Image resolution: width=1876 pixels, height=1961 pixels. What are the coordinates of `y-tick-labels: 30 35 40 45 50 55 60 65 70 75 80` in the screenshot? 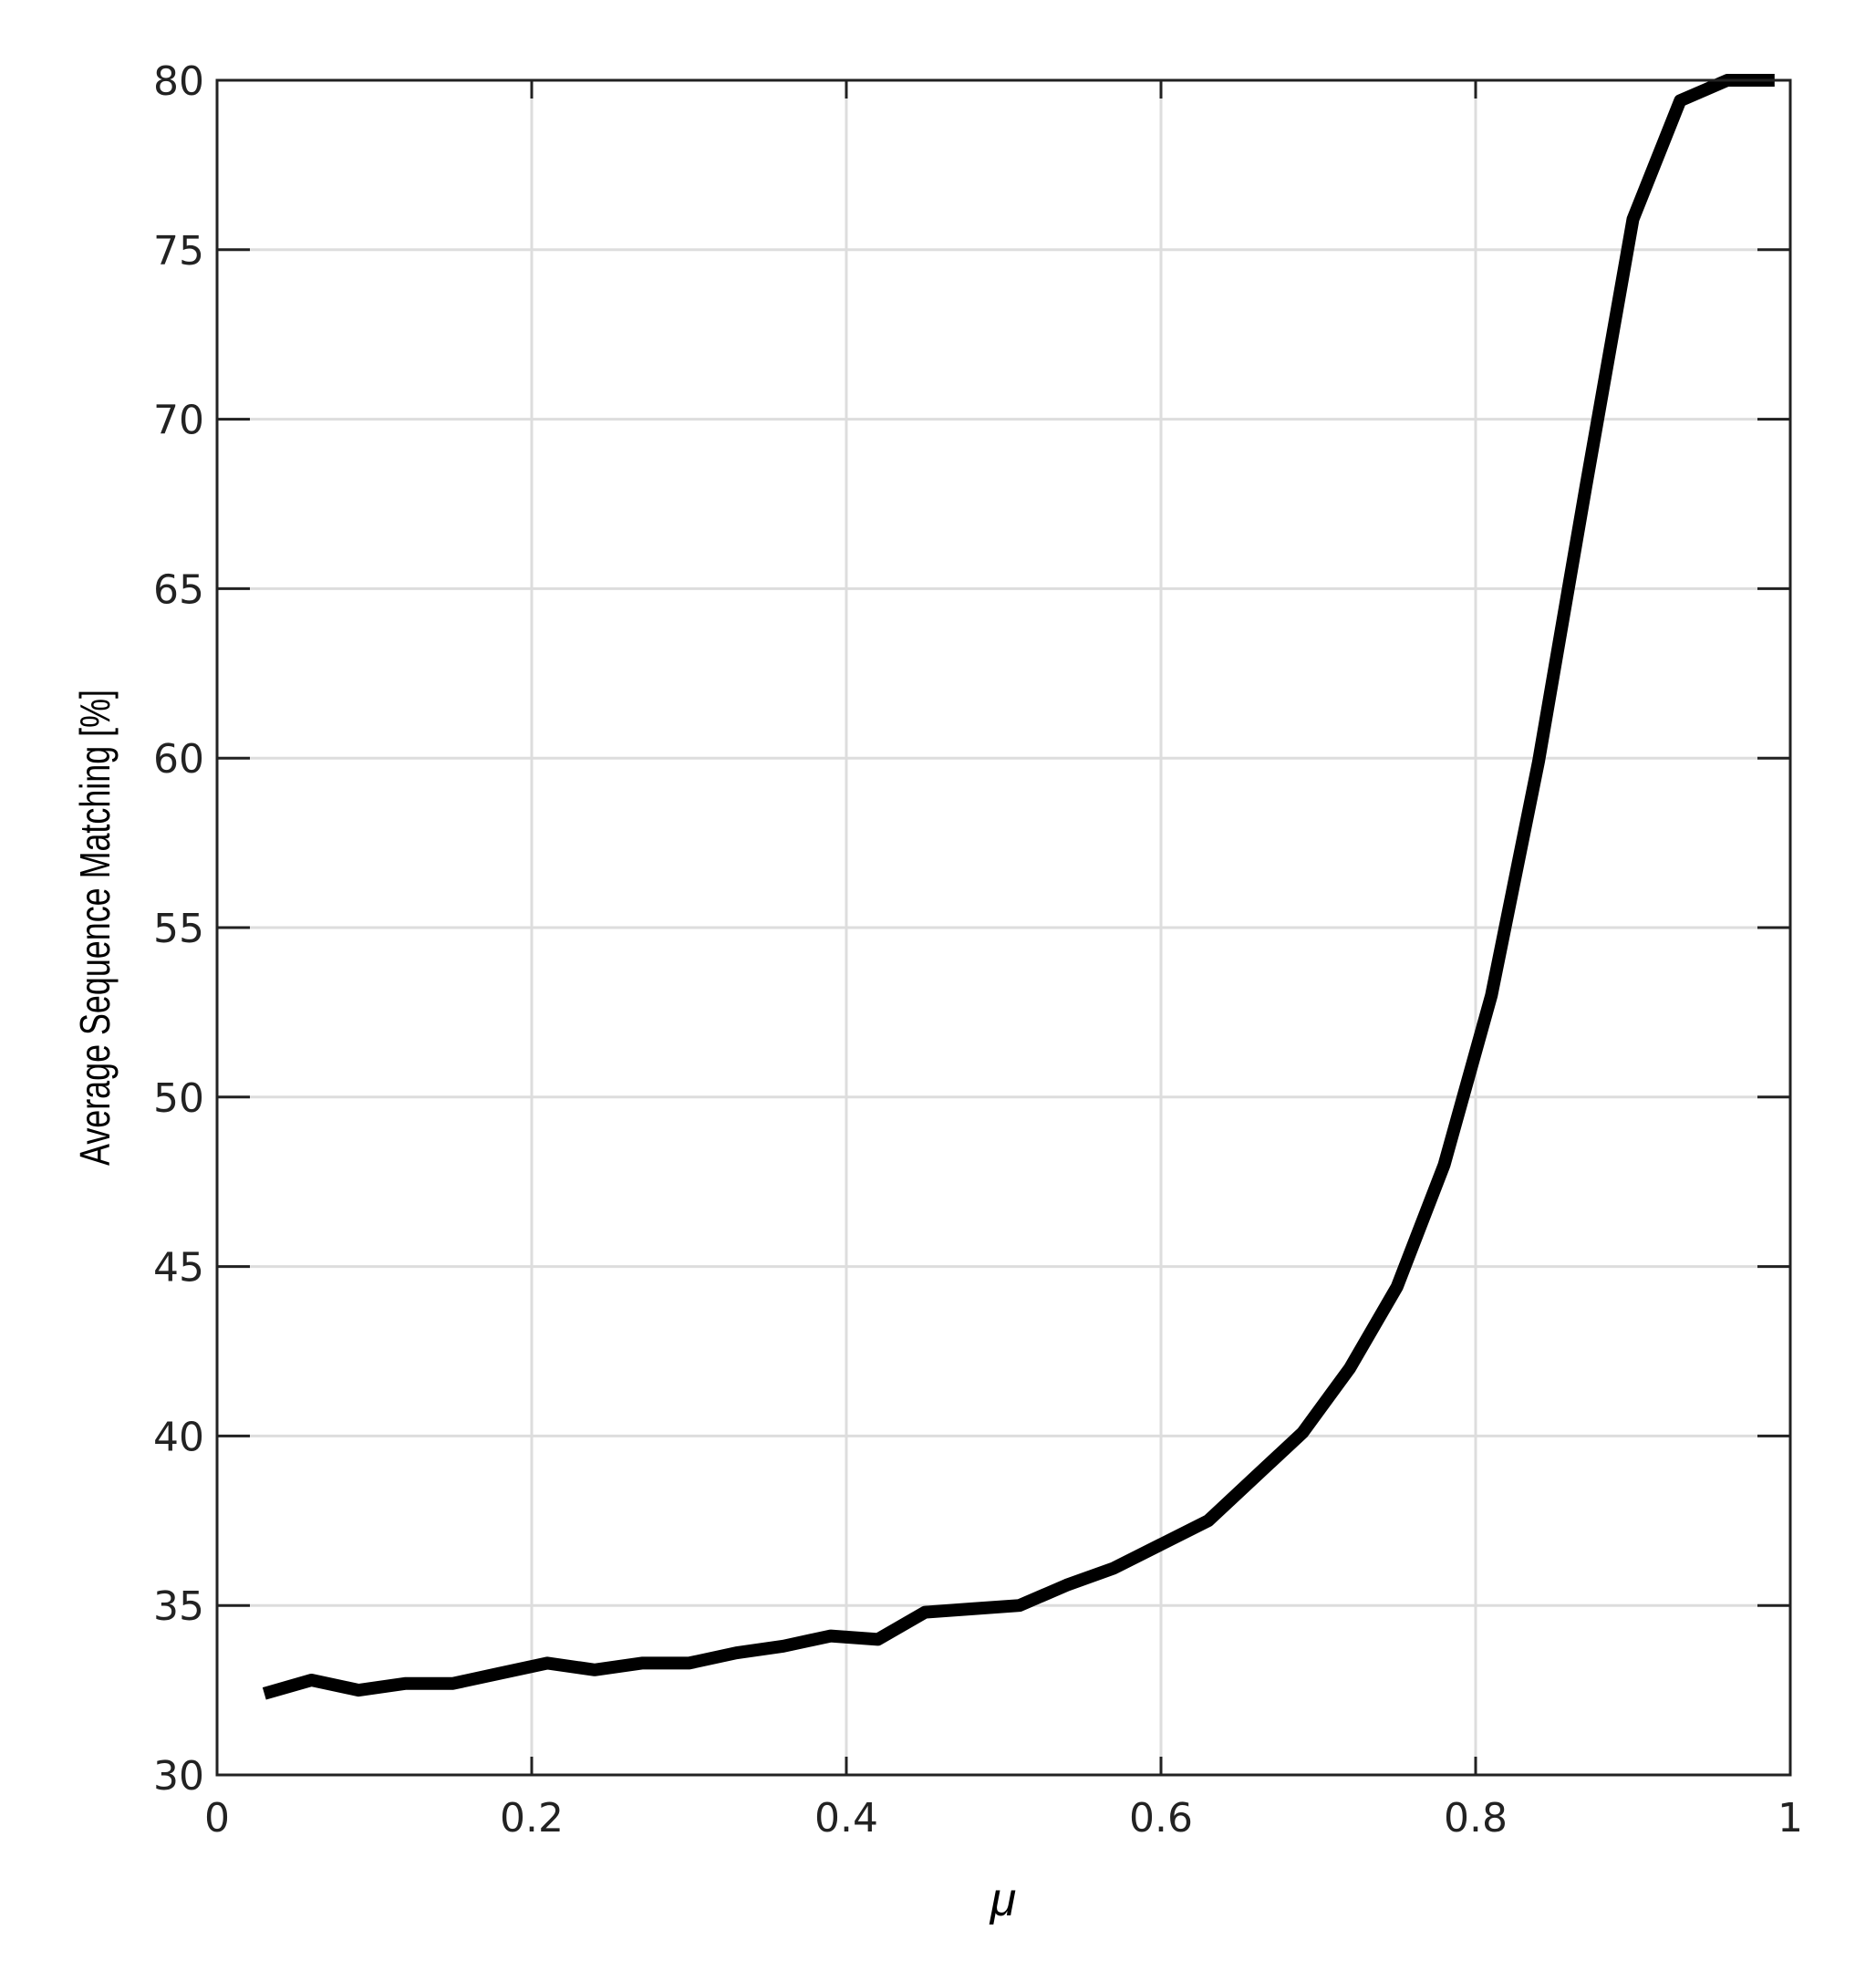 It's located at (178, 929).